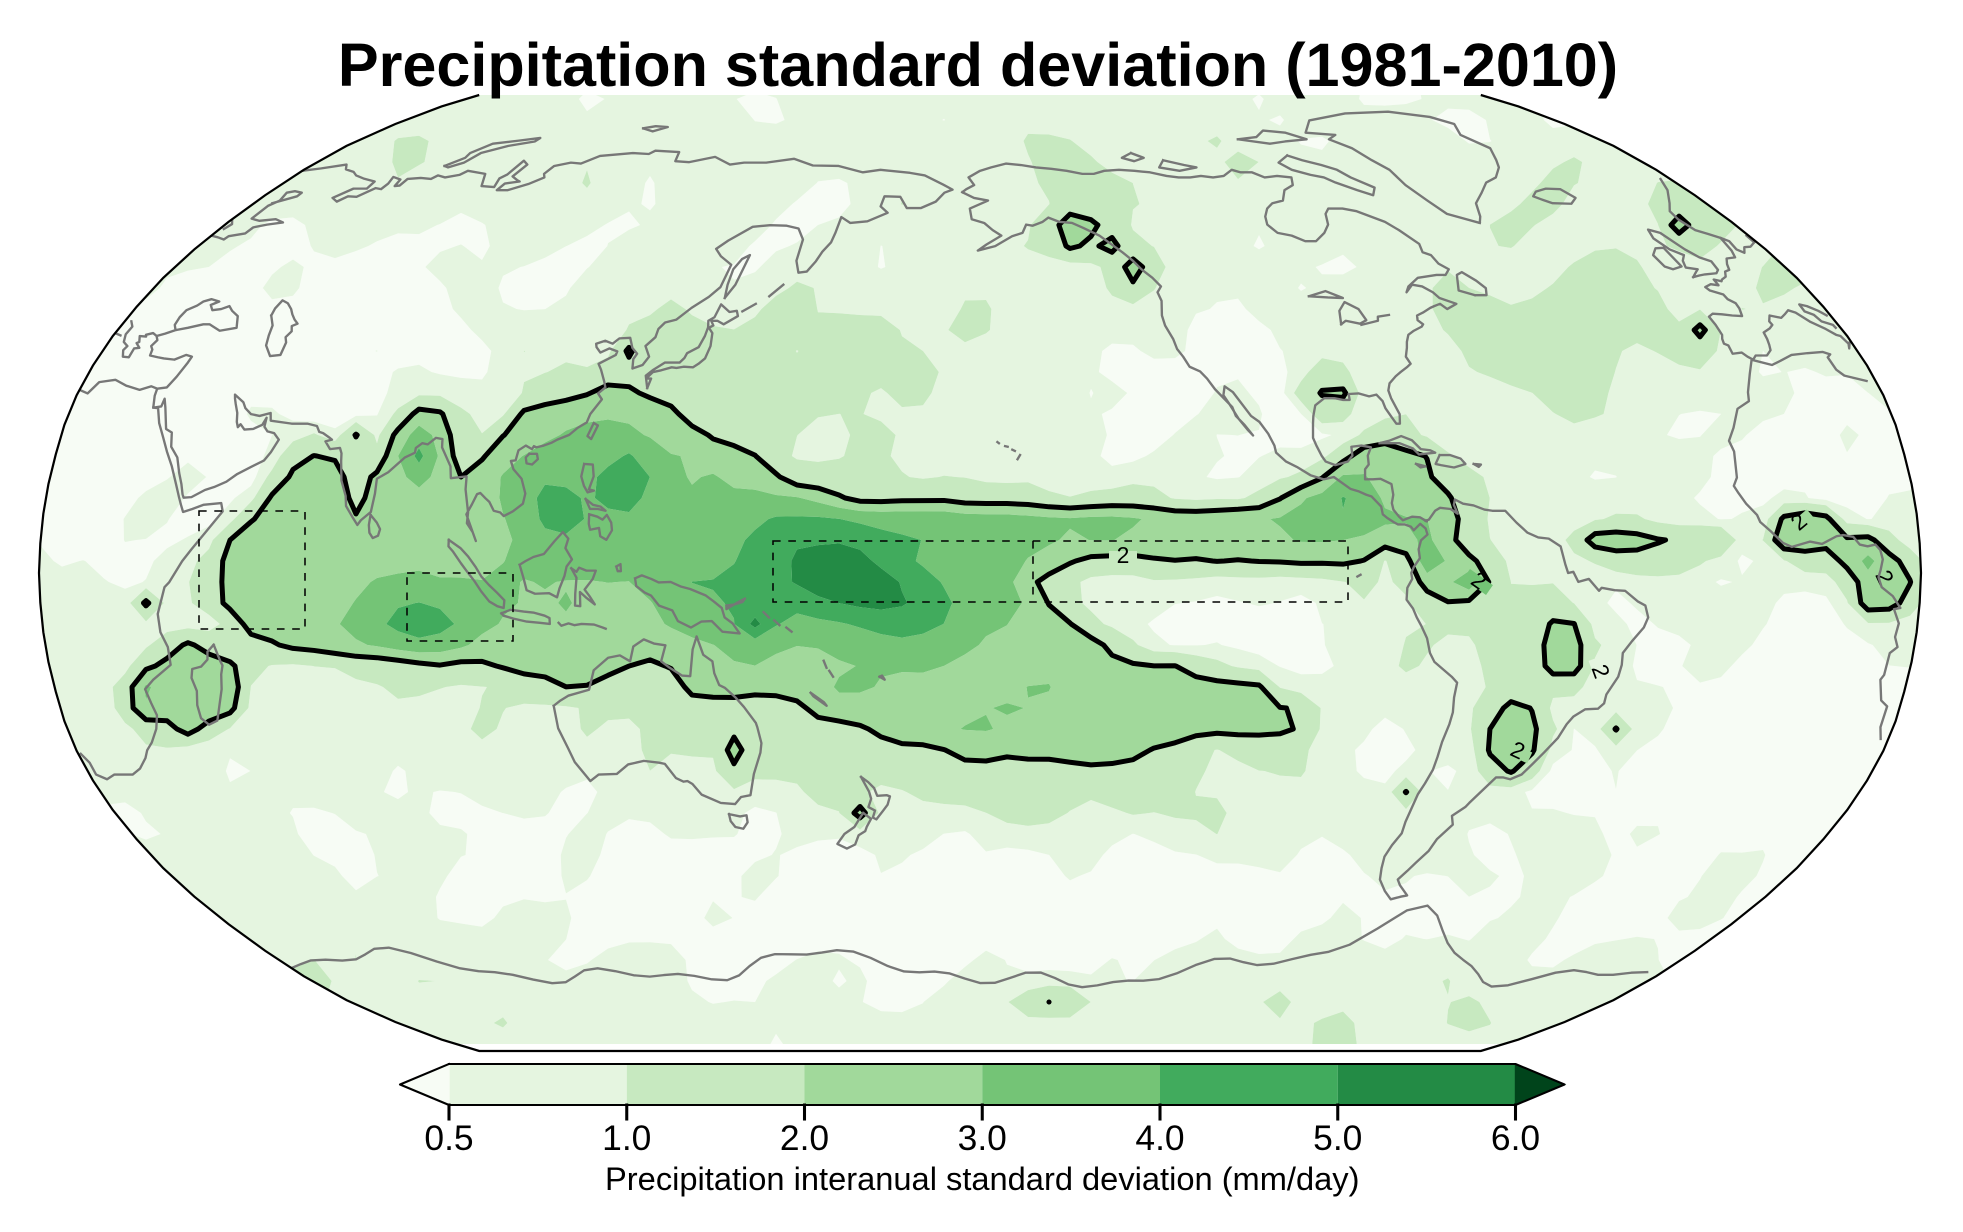 The height and width of the screenshot is (1232, 1963). I want to click on svg-text: 3.0, so click(982, 1138).